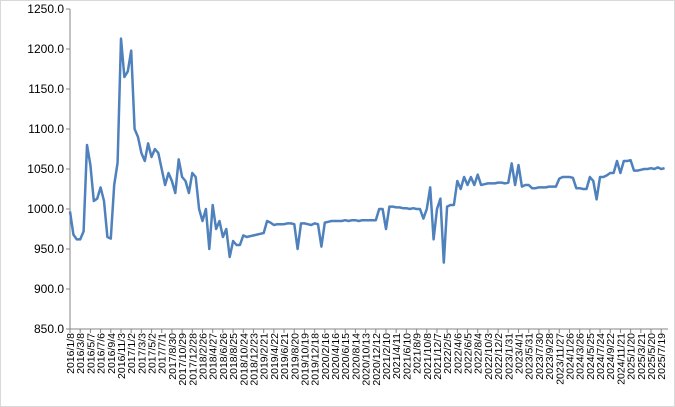 The width and height of the screenshot is (675, 407). Describe the element at coordinates (621, 359) in the screenshot. I see `x-tick-label: 2024/11/21` at that location.